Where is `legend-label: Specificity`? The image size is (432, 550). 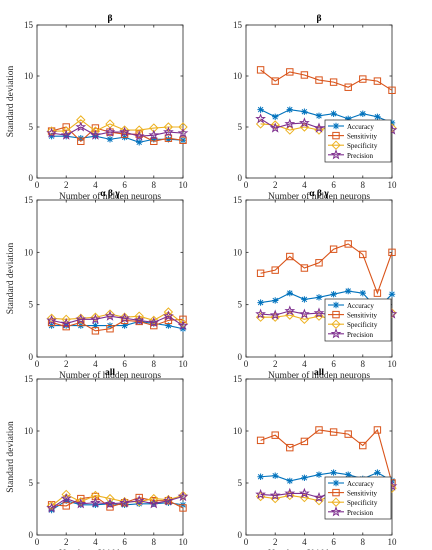
legend-label: Specificity is located at coordinates (362, 325).